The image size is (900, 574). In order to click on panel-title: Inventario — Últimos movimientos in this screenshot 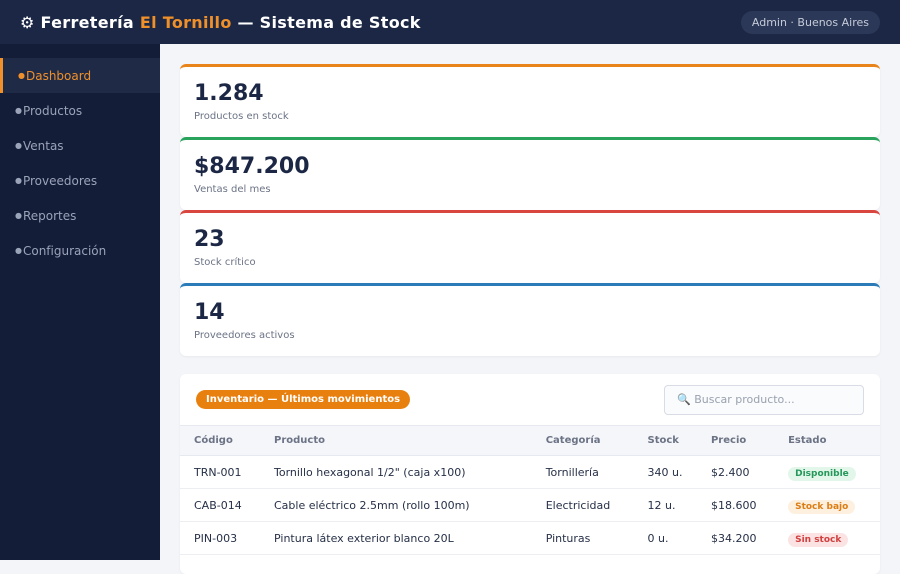, I will do `click(303, 399)`.